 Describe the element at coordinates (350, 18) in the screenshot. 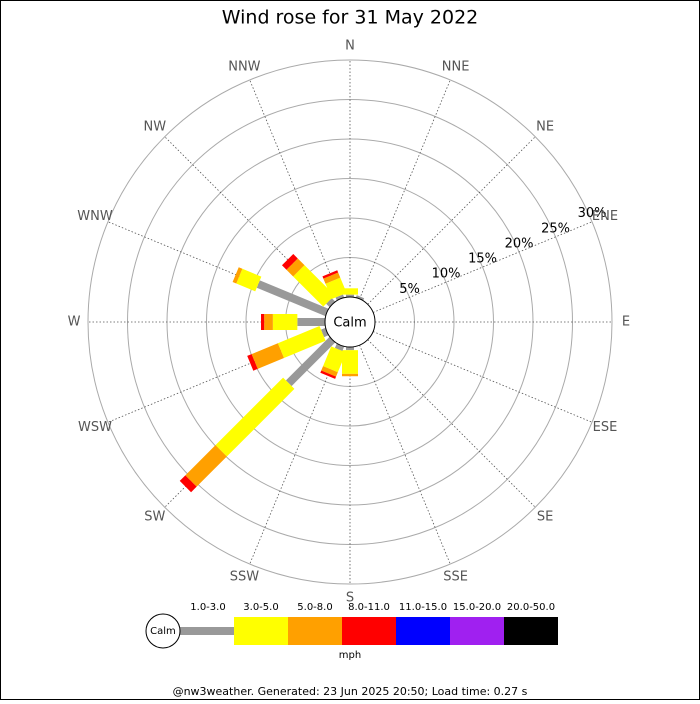

I see `chart-title: Wind rose for 31 May 2022` at that location.